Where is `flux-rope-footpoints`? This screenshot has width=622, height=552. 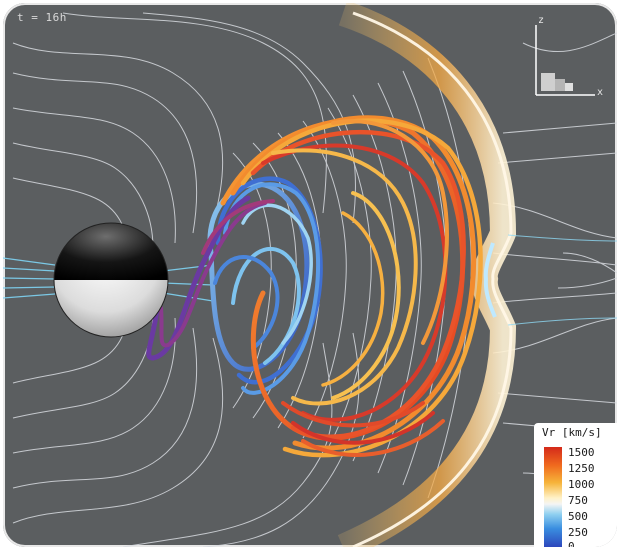 flux-rope-footpoints is located at coordinates (210, 278).